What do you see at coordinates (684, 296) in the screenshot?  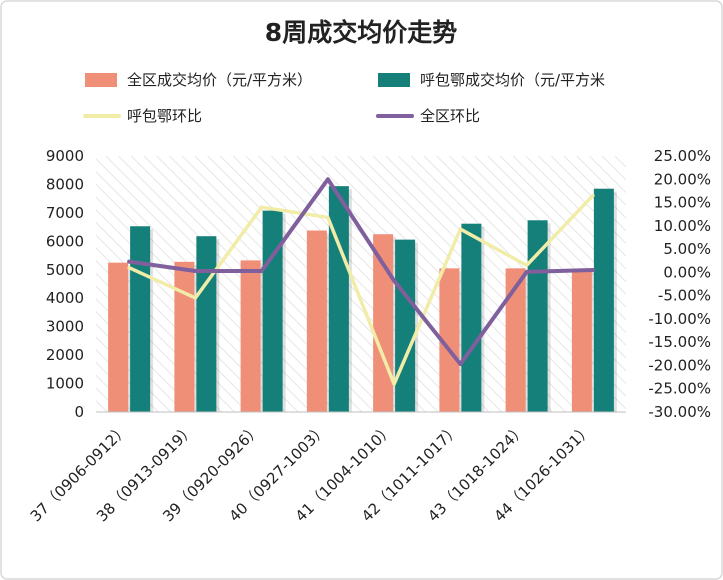 I see `y-right-tick-label: -5.00%` at bounding box center [684, 296].